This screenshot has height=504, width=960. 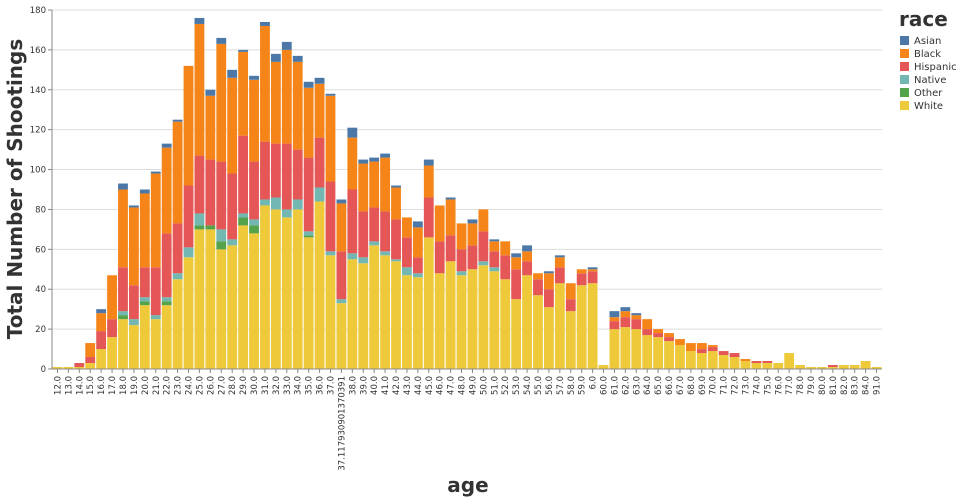 I want to click on x-tick-label: 22.0, so click(x=168, y=385).